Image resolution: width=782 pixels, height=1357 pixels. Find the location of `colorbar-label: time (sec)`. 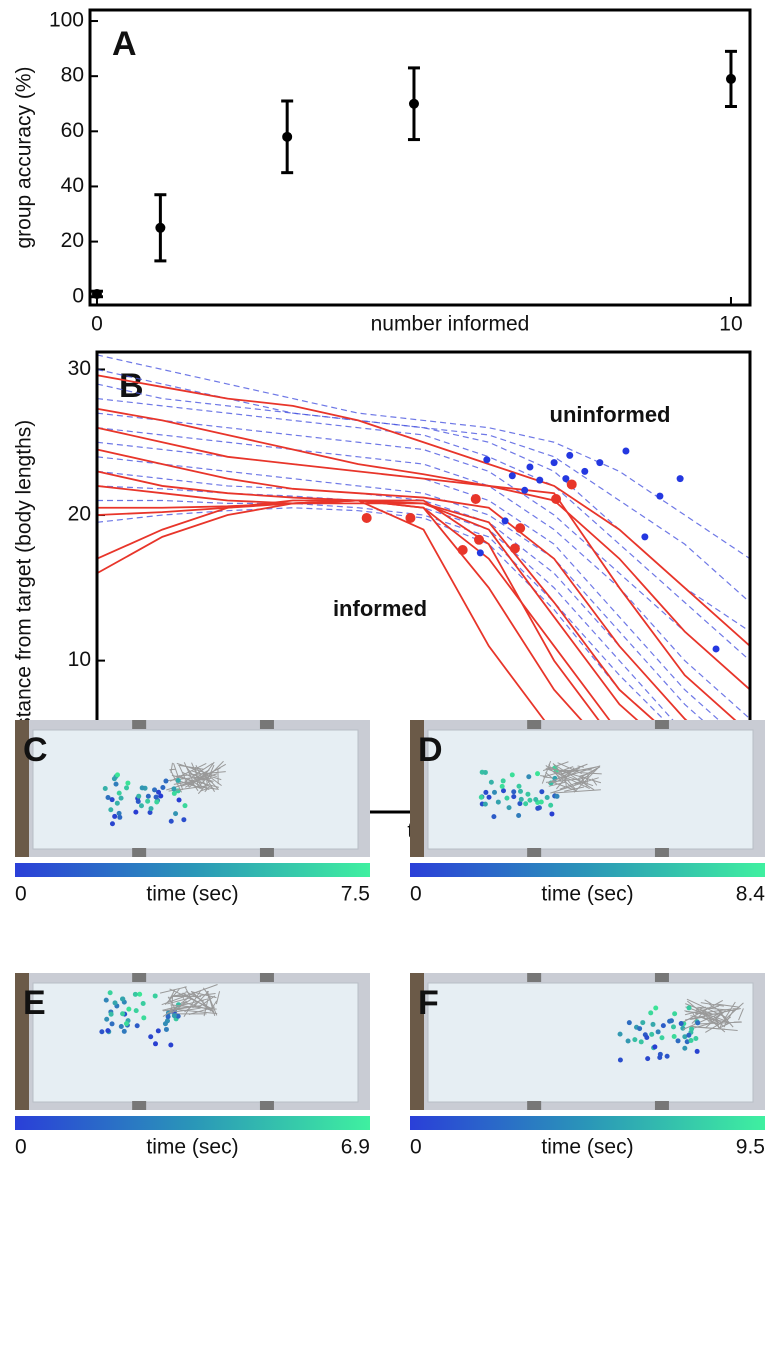

colorbar-label: time (sec) is located at coordinates (587, 894).